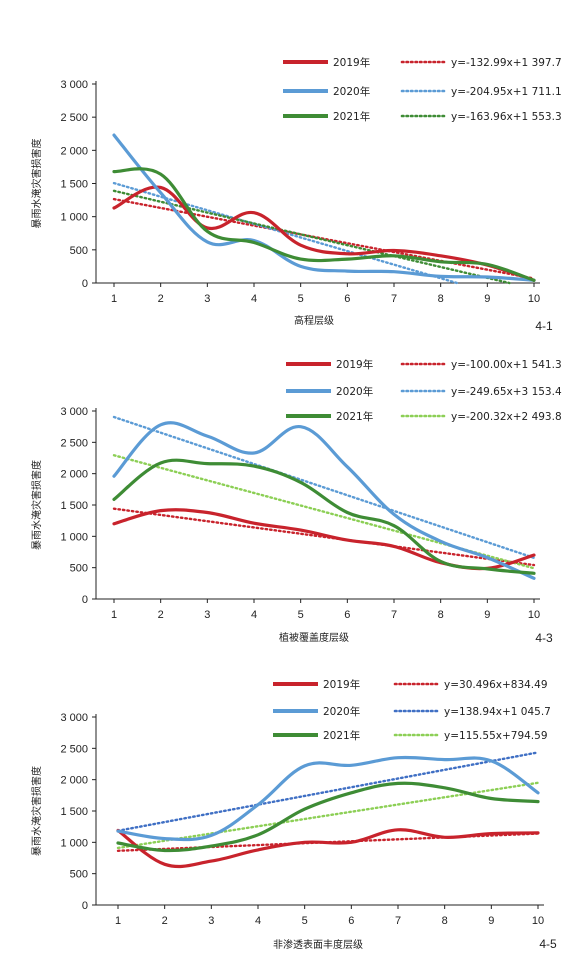  I want to click on trend-equation: y=30.496x+834.49, so click(496, 685).